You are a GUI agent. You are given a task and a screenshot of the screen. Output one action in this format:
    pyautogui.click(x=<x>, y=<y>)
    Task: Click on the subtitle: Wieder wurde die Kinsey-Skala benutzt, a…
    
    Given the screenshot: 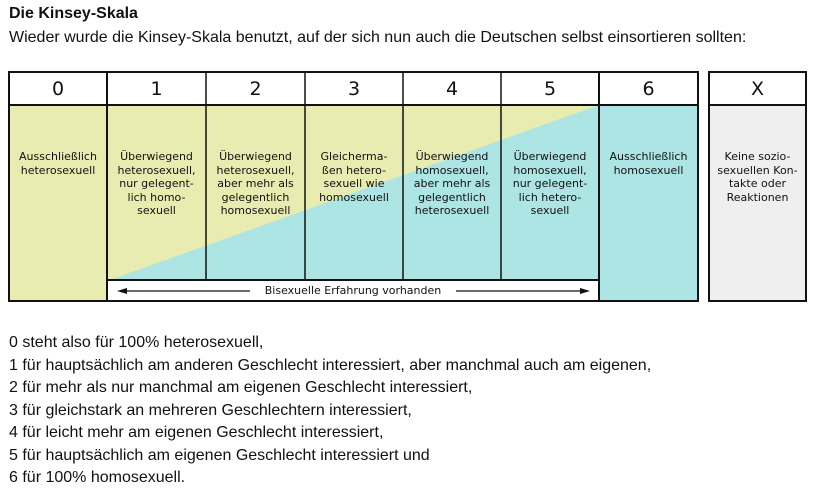 What is the action you would take?
    pyautogui.click(x=378, y=37)
    